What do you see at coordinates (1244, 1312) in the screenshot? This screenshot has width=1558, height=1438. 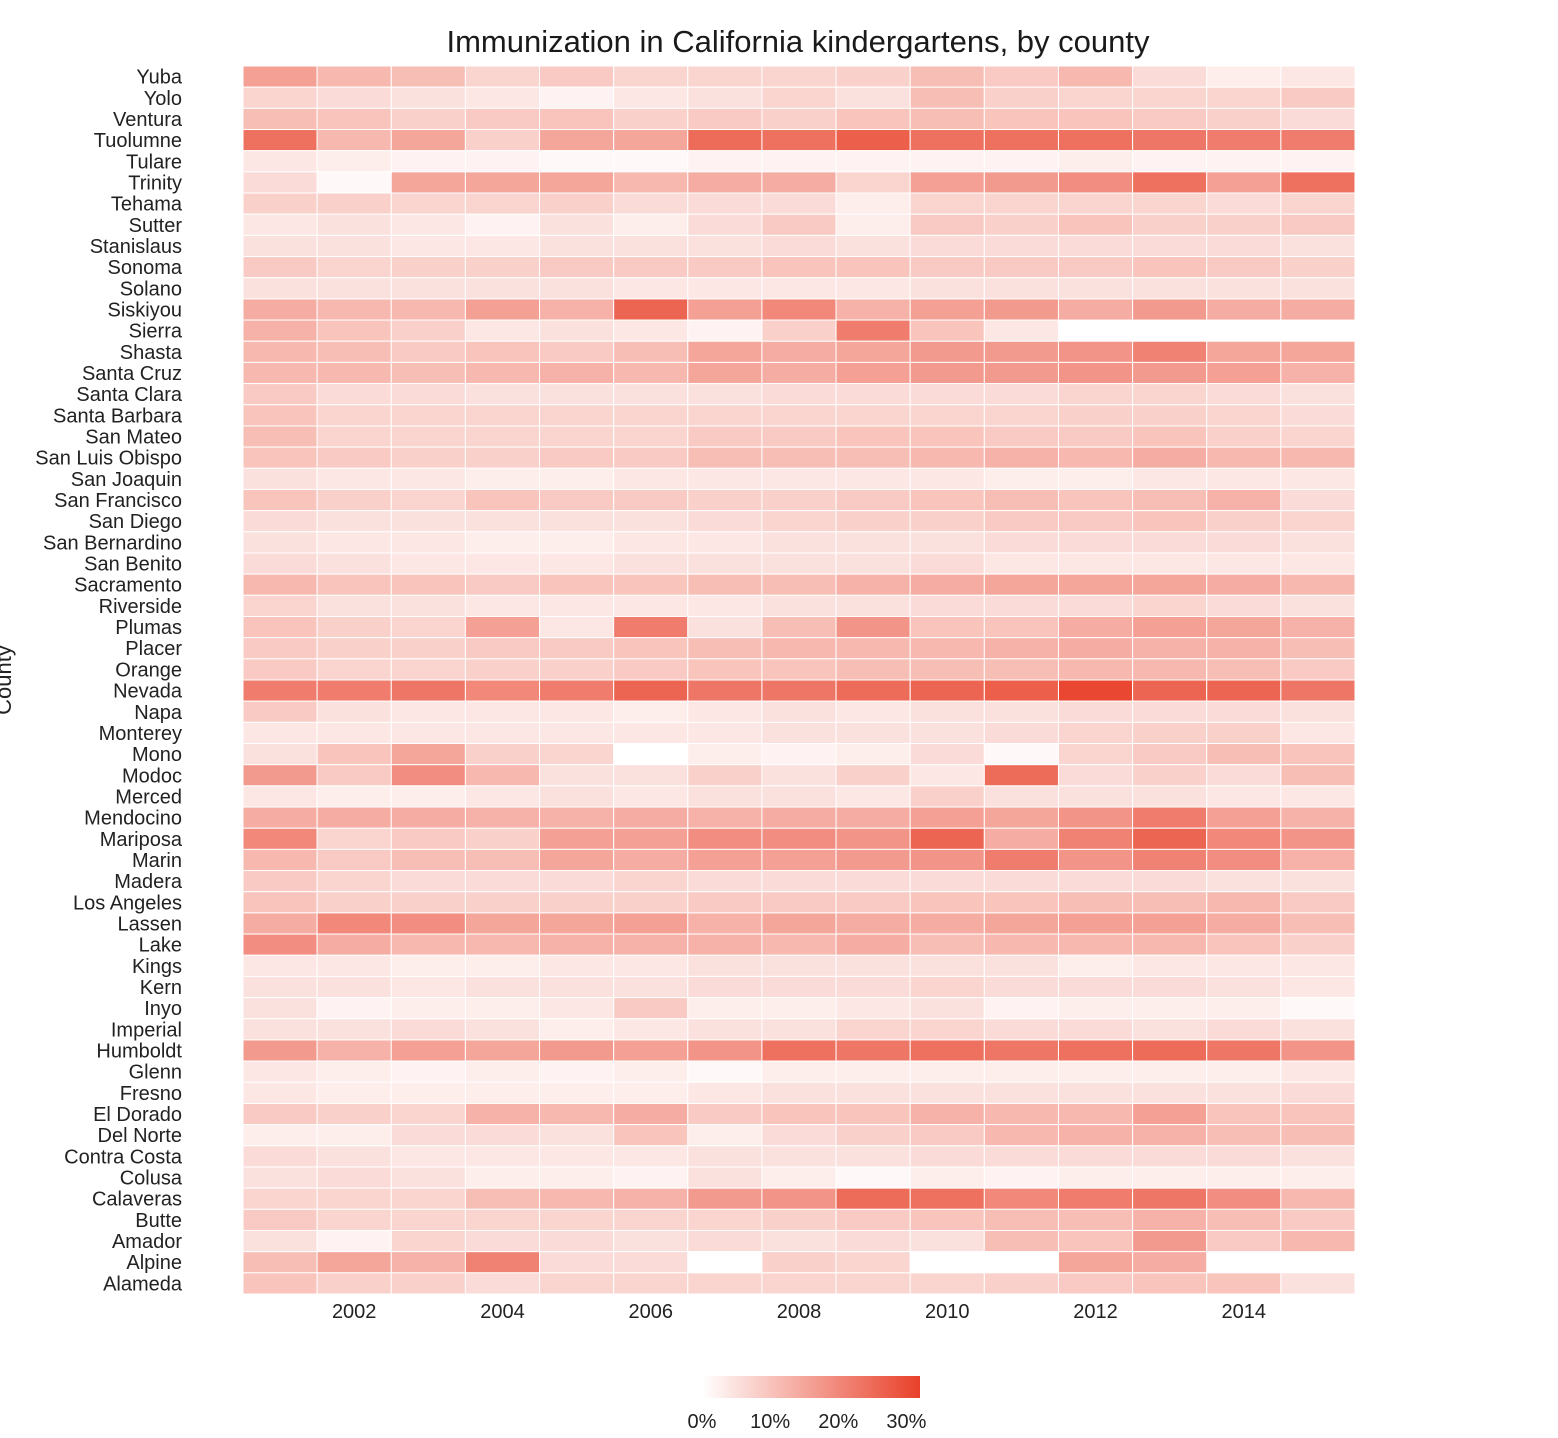 I see `year-tick-label: 2014` at bounding box center [1244, 1312].